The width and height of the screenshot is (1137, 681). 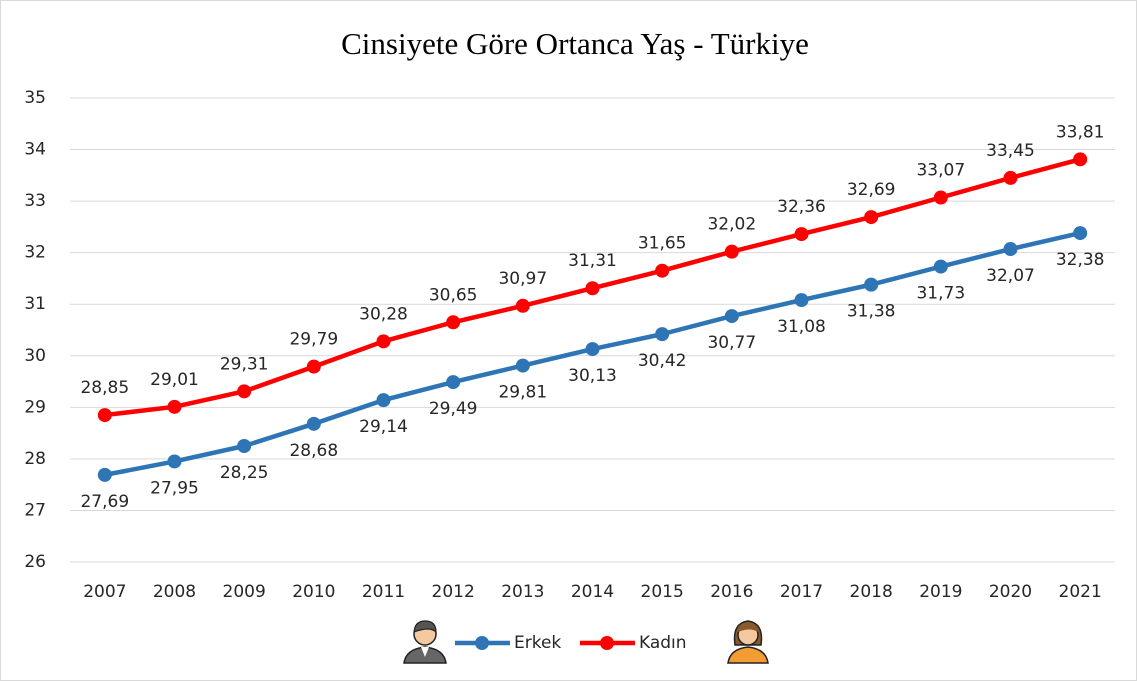 What do you see at coordinates (35, 459) in the screenshot?
I see `y-tick-label: 28` at bounding box center [35, 459].